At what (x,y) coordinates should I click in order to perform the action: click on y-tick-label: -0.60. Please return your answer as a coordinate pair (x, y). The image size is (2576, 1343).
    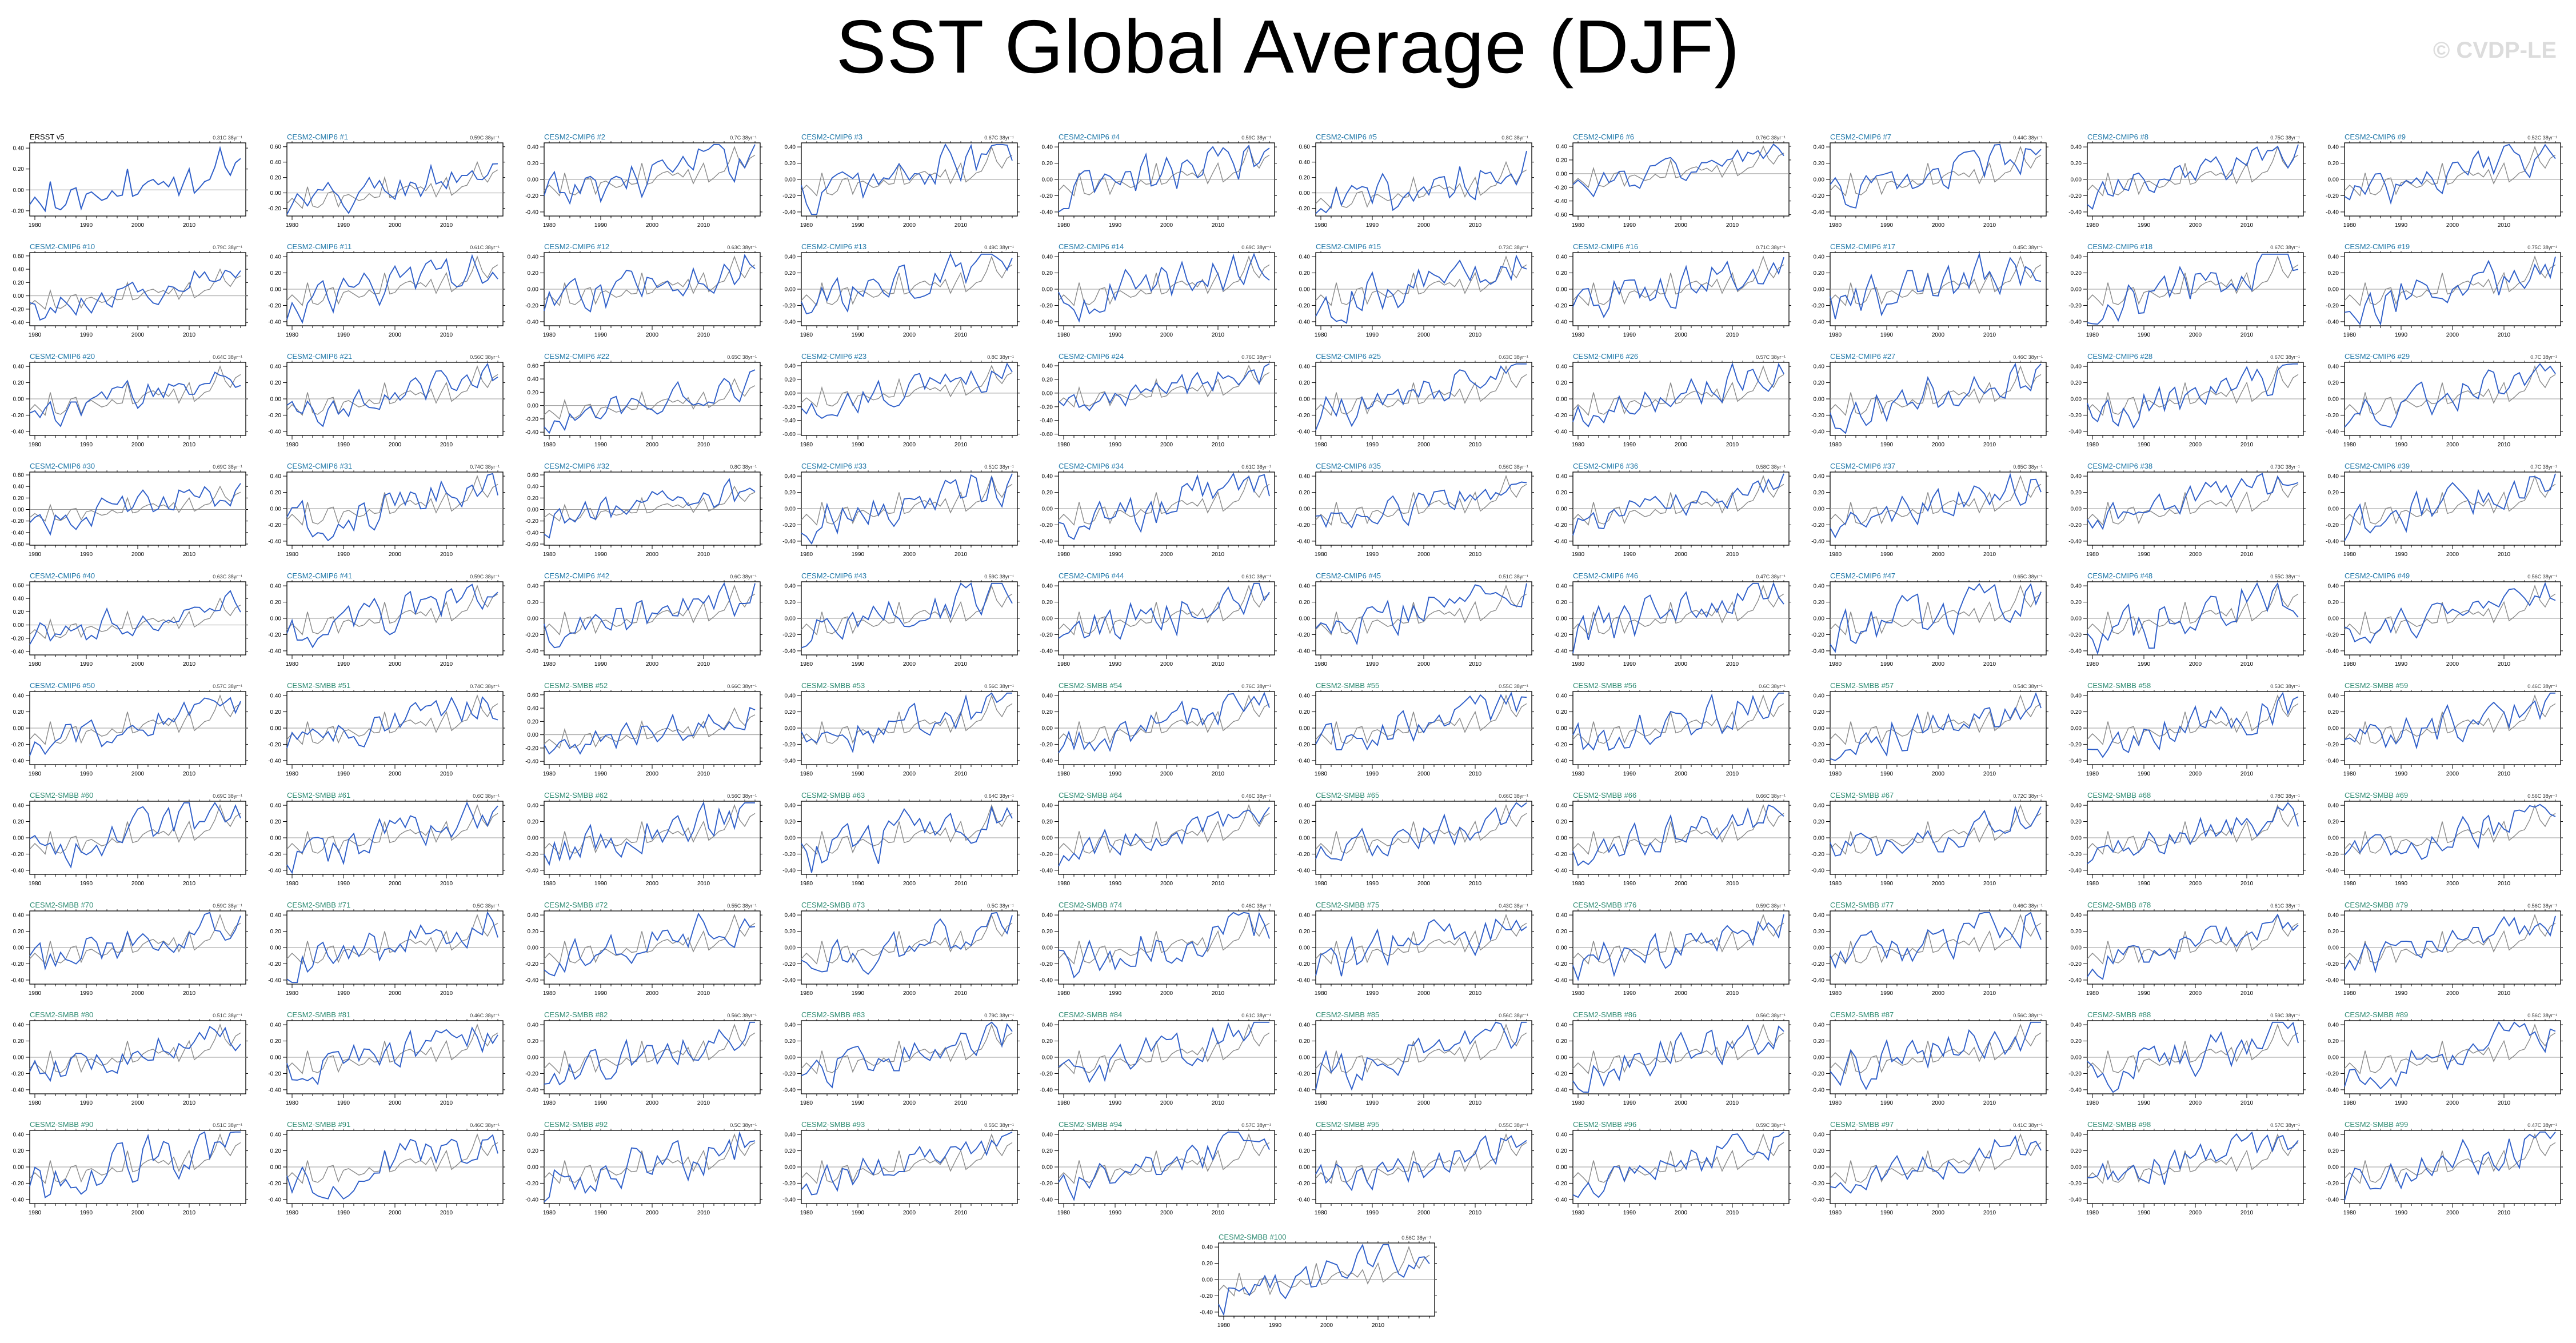
    Looking at the image, I should click on (789, 434).